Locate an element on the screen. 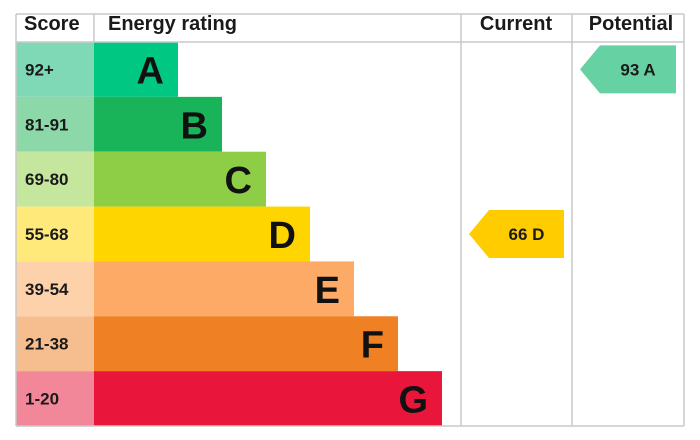 The image size is (700, 440). rating-bar-e is located at coordinates (224, 289).